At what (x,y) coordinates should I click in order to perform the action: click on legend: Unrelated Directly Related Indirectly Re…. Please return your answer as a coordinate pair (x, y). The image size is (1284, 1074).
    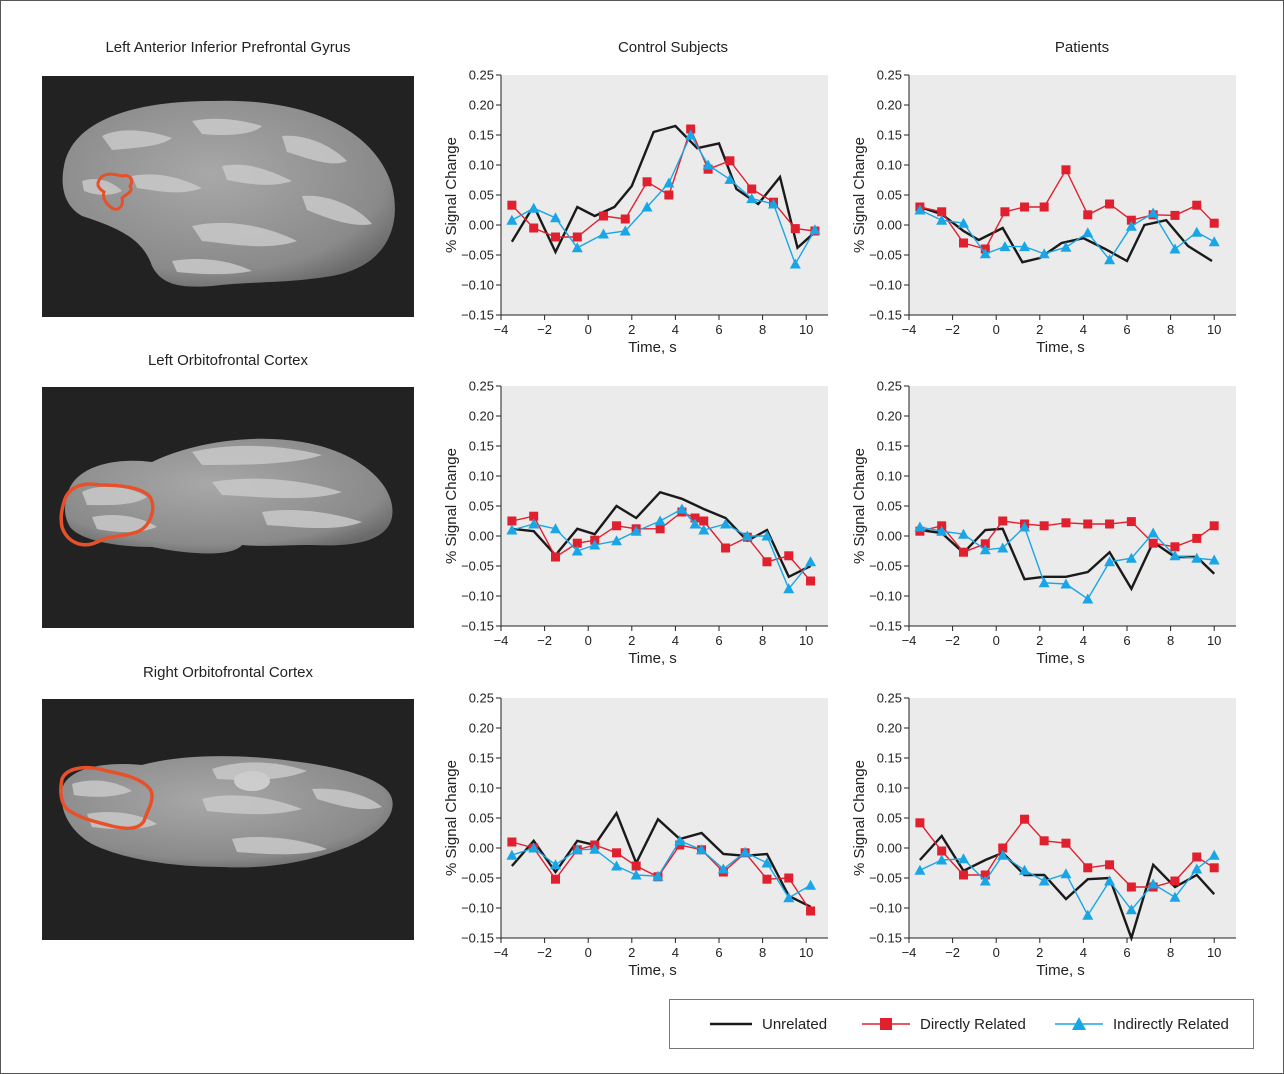
    Looking at the image, I should click on (961, 1024).